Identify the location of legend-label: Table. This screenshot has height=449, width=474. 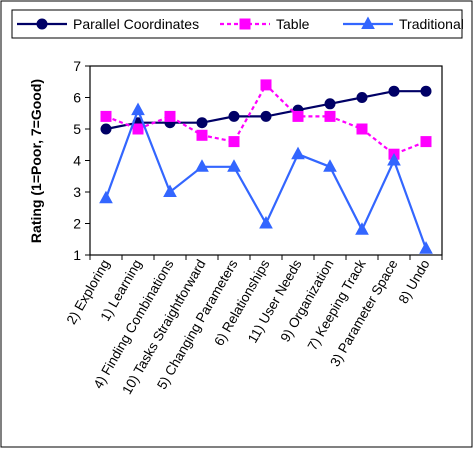
(293, 24).